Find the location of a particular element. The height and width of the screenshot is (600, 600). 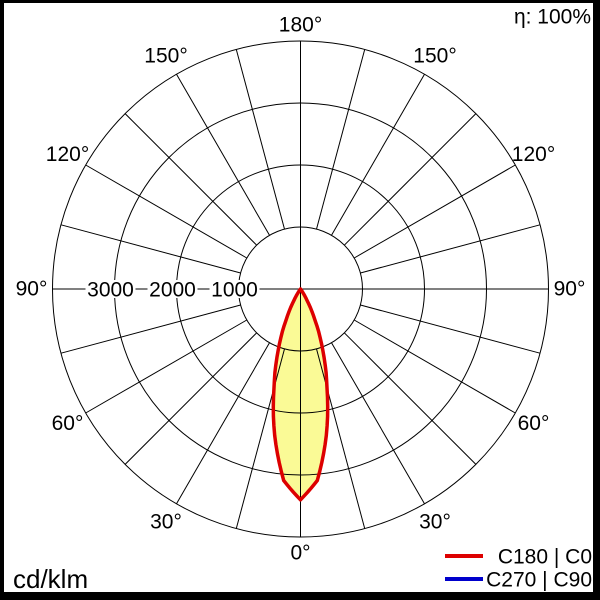

radial-tick-bg-2000 is located at coordinates (172, 289).